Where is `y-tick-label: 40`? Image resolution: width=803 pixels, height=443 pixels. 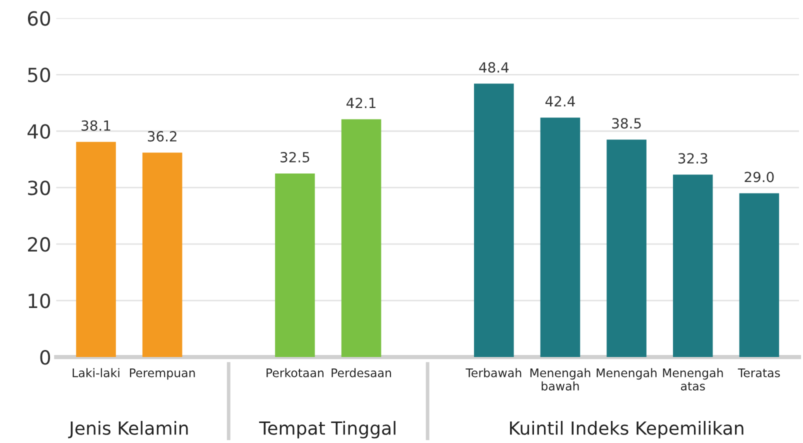 y-tick-label: 40 is located at coordinates (39, 131).